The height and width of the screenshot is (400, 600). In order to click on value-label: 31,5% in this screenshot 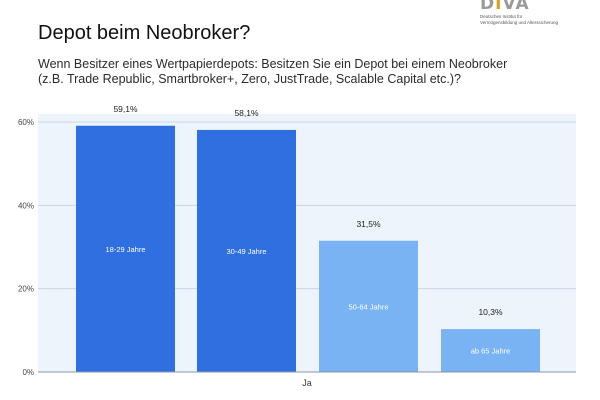, I will do `click(368, 224)`.